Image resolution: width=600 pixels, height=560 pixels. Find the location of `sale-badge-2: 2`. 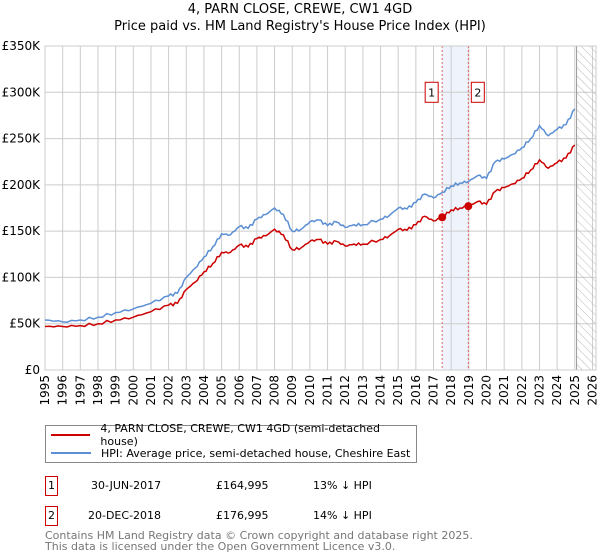

sale-badge-2: 2 is located at coordinates (51, 516).